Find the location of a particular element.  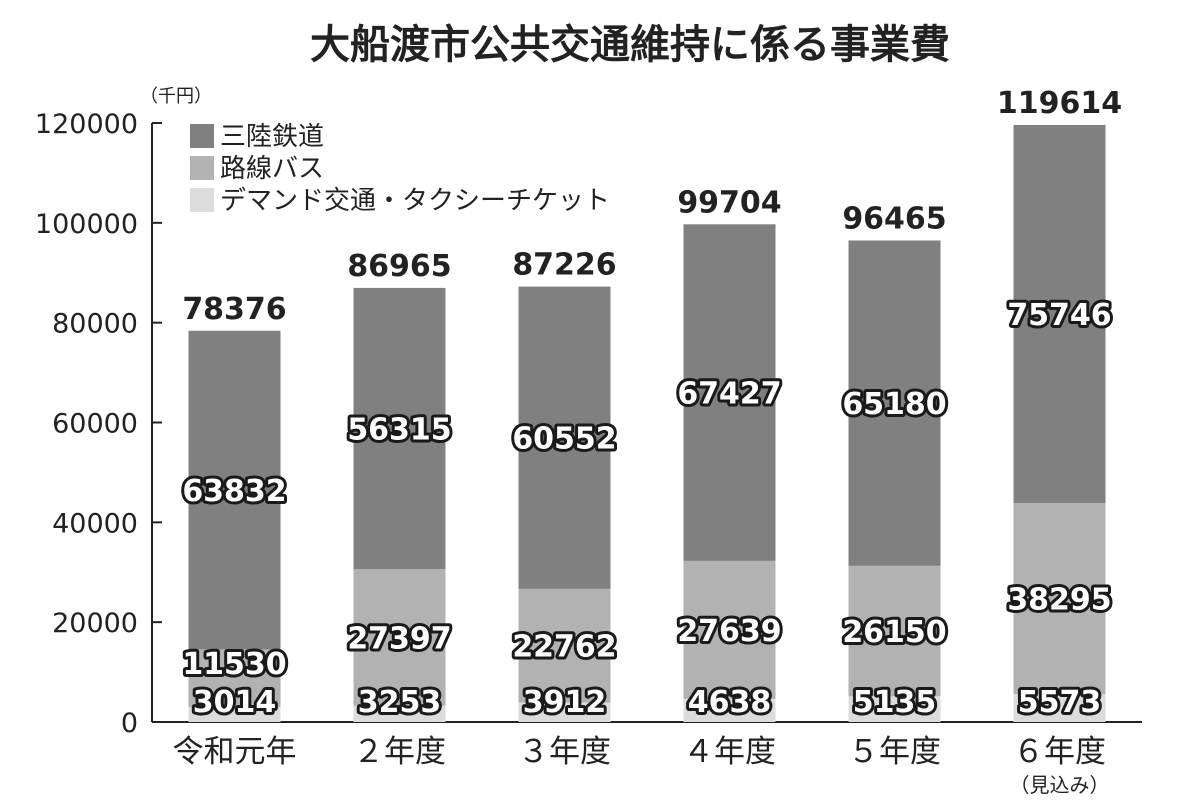

total-value-label: 87226 is located at coordinates (564, 265).